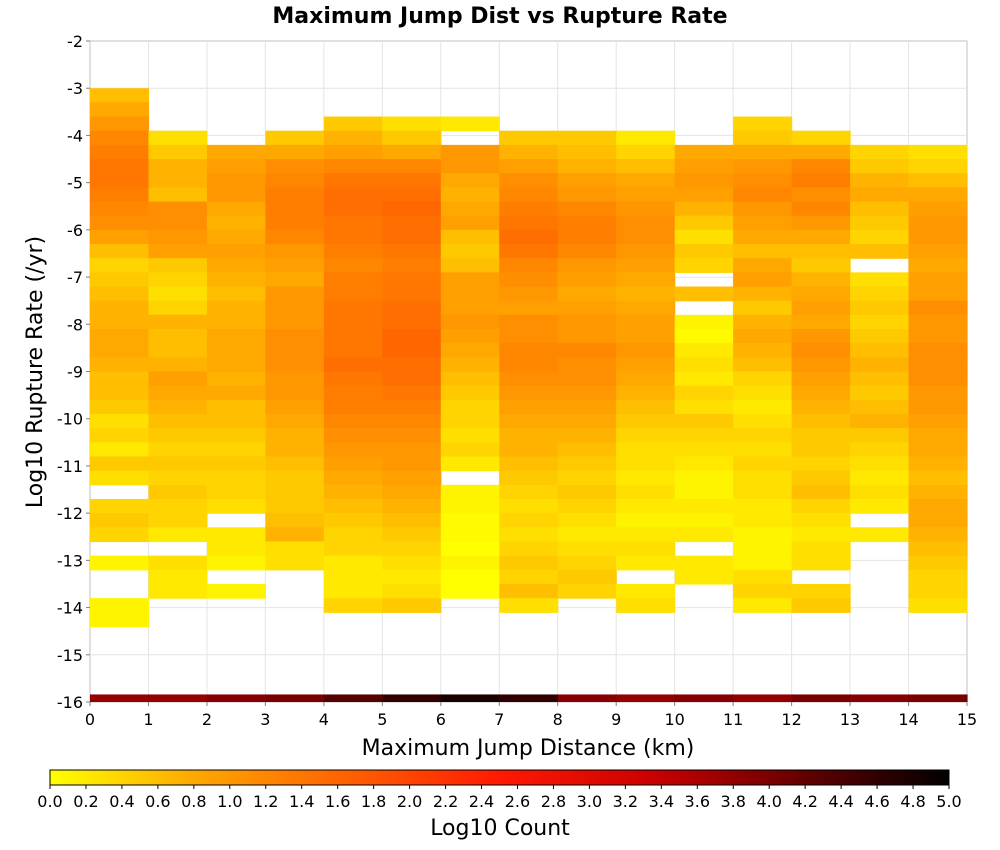 Image resolution: width=1000 pixels, height=850 pixels. I want to click on x-tick-label: 10, so click(674, 719).